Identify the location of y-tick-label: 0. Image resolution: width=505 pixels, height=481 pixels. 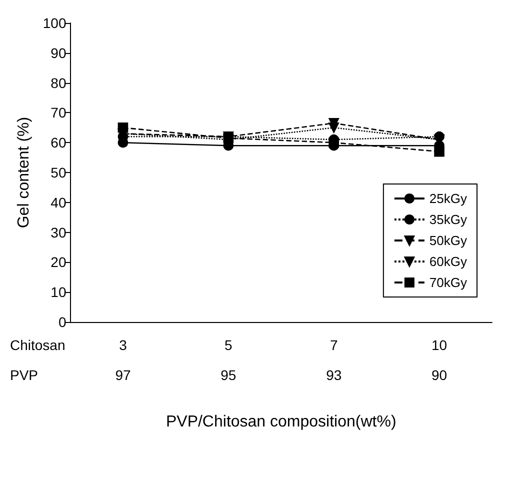
(62, 322).